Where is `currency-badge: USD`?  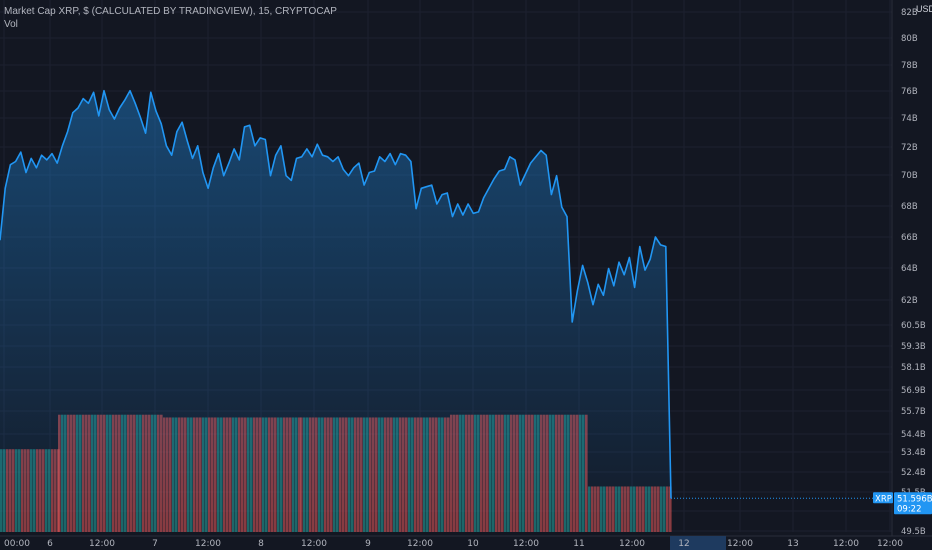
currency-badge: USD is located at coordinates (924, 9).